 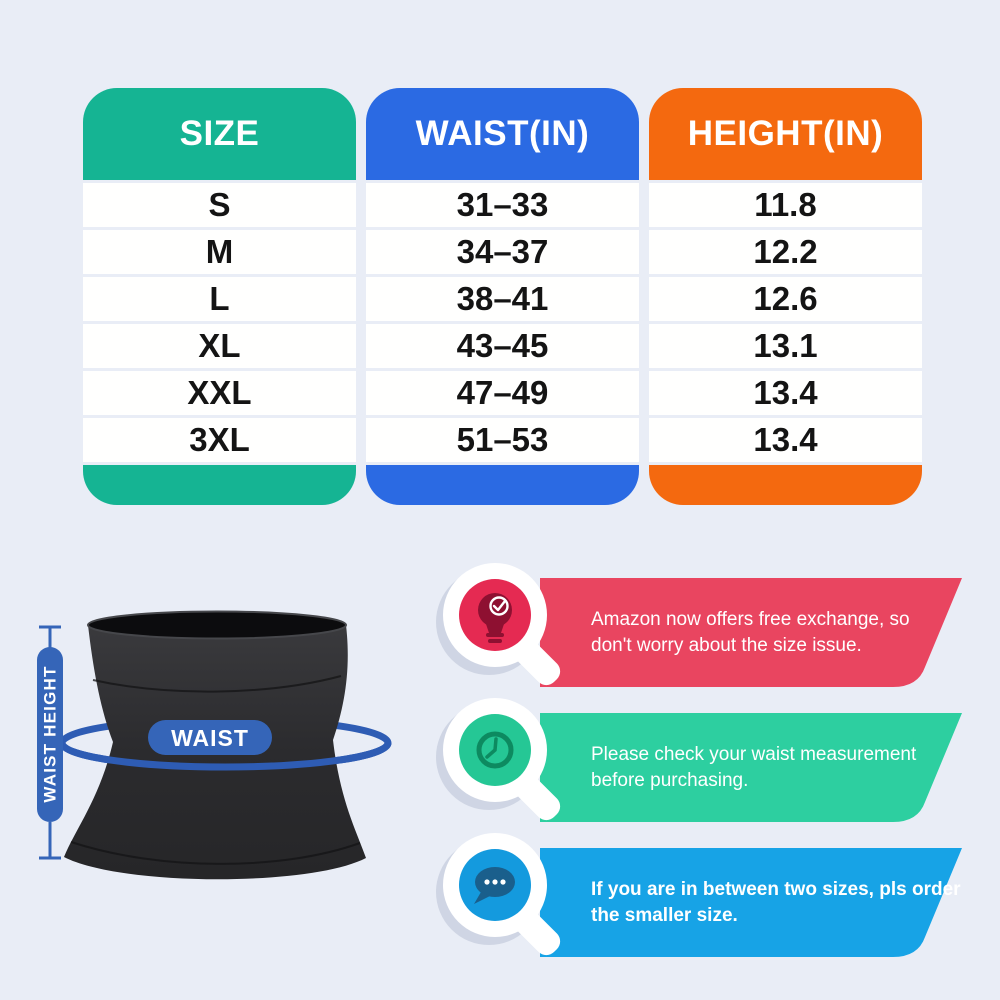 I want to click on waist-height-pill, so click(x=50, y=734).